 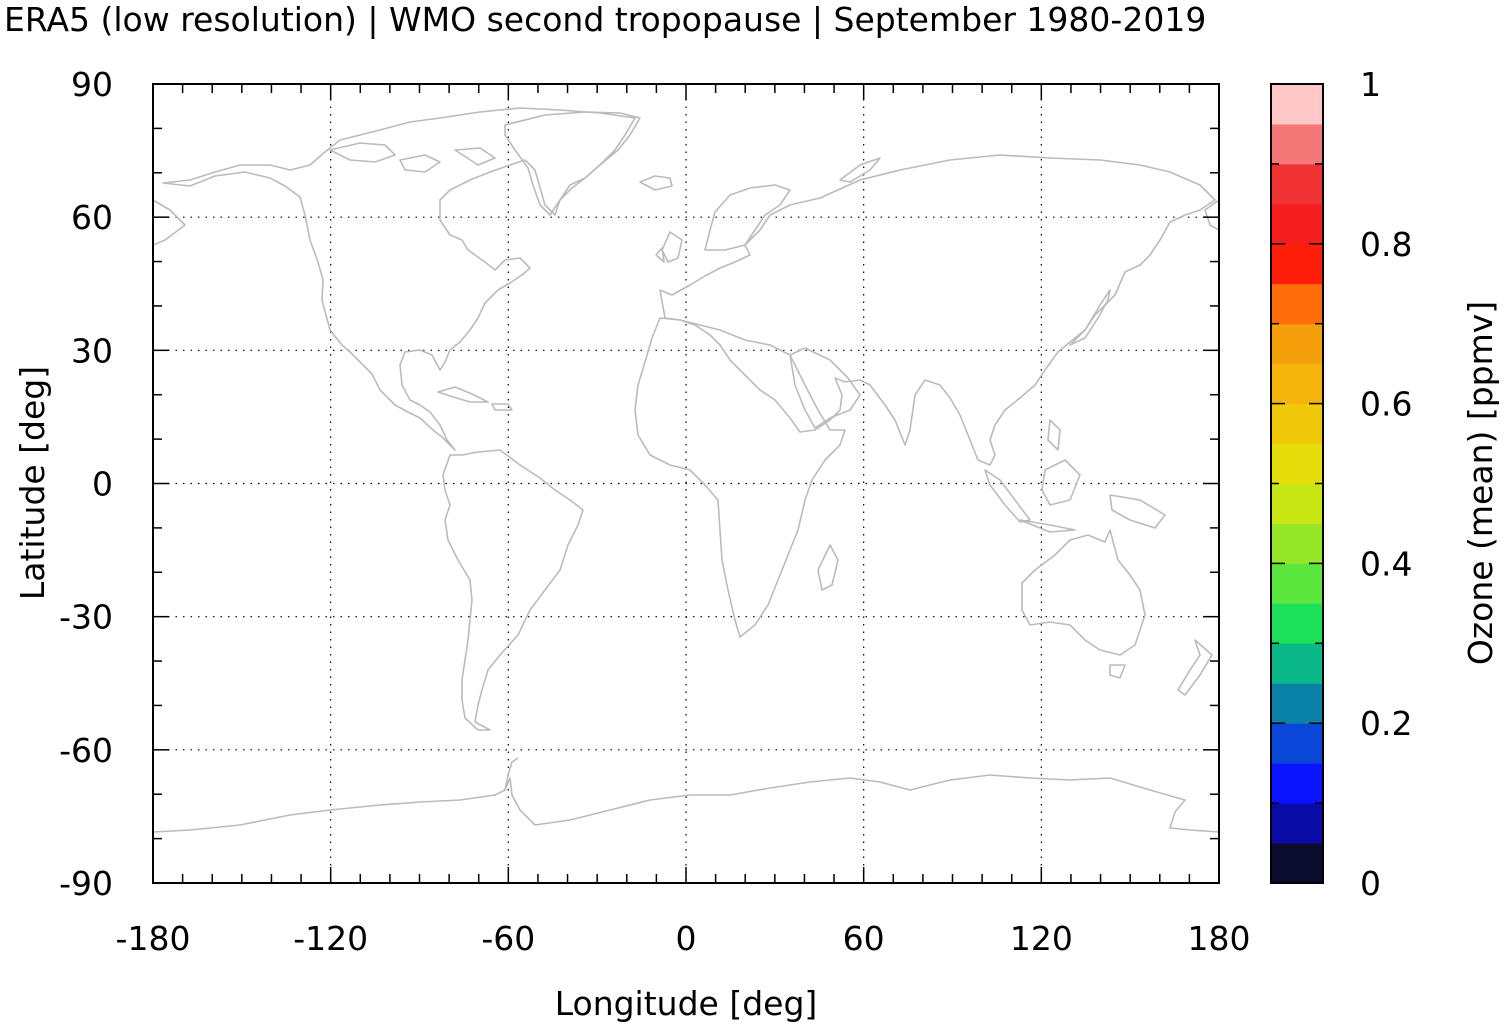 What do you see at coordinates (937, 310) in the screenshot?
I see `coastline-eurasia` at bounding box center [937, 310].